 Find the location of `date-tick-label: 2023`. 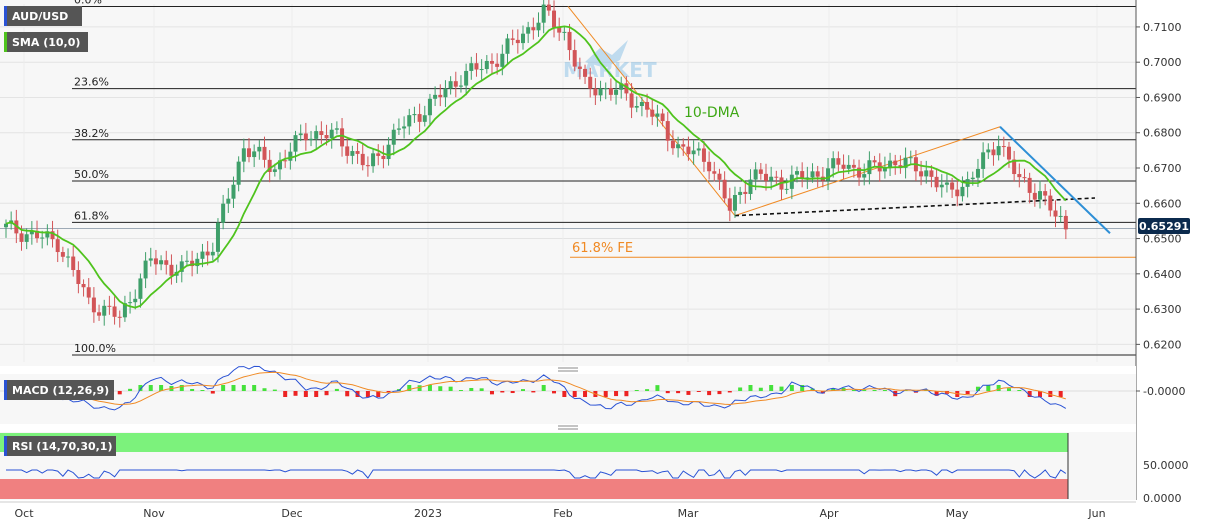

date-tick-label: 2023 is located at coordinates (428, 513).